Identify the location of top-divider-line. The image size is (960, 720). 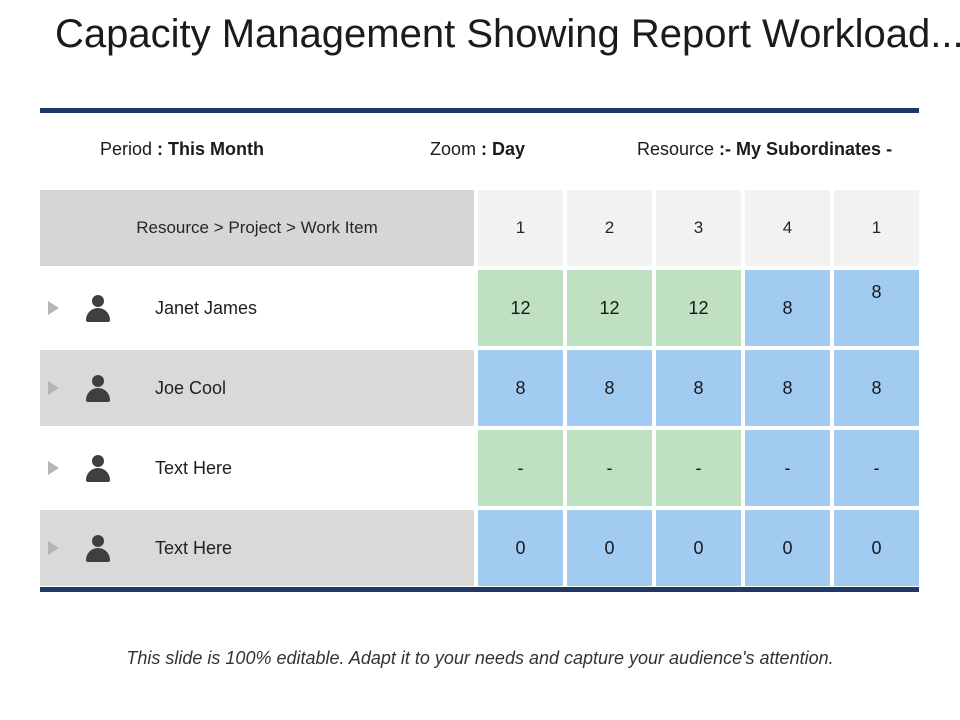
(479, 110).